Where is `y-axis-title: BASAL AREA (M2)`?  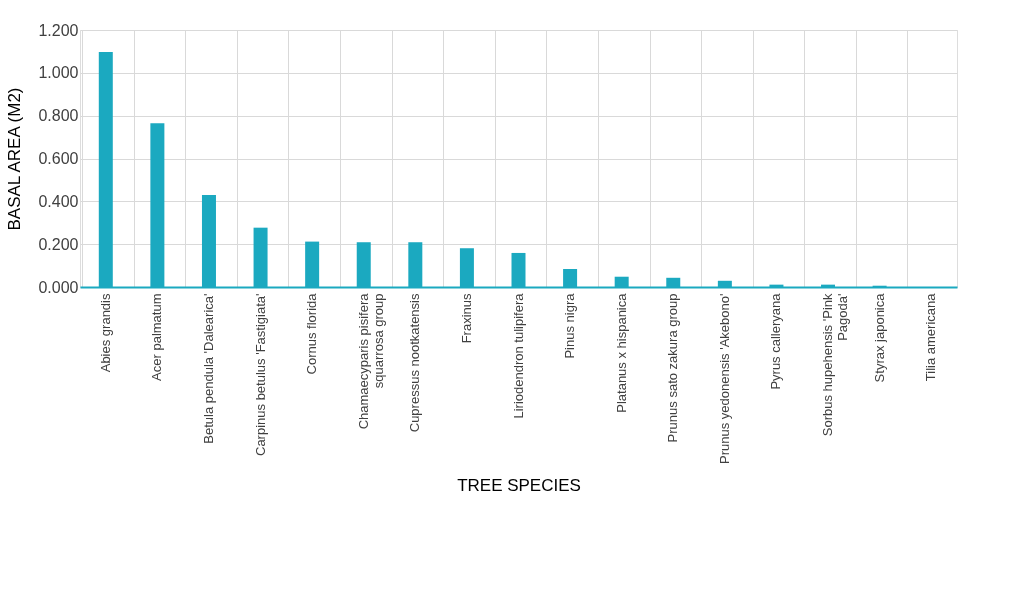
y-axis-title: BASAL AREA (M2) is located at coordinates (15, 159).